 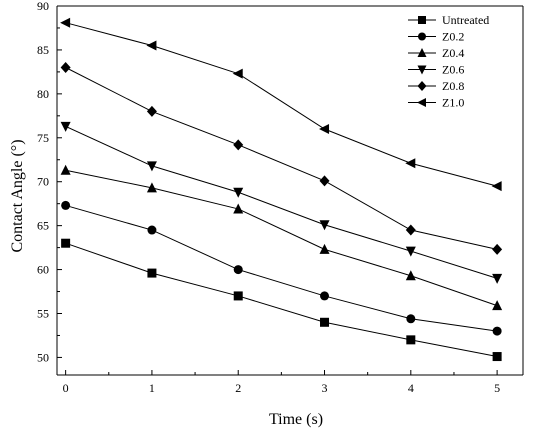 I want to click on legend-label: Z0.8, so click(x=453, y=86).